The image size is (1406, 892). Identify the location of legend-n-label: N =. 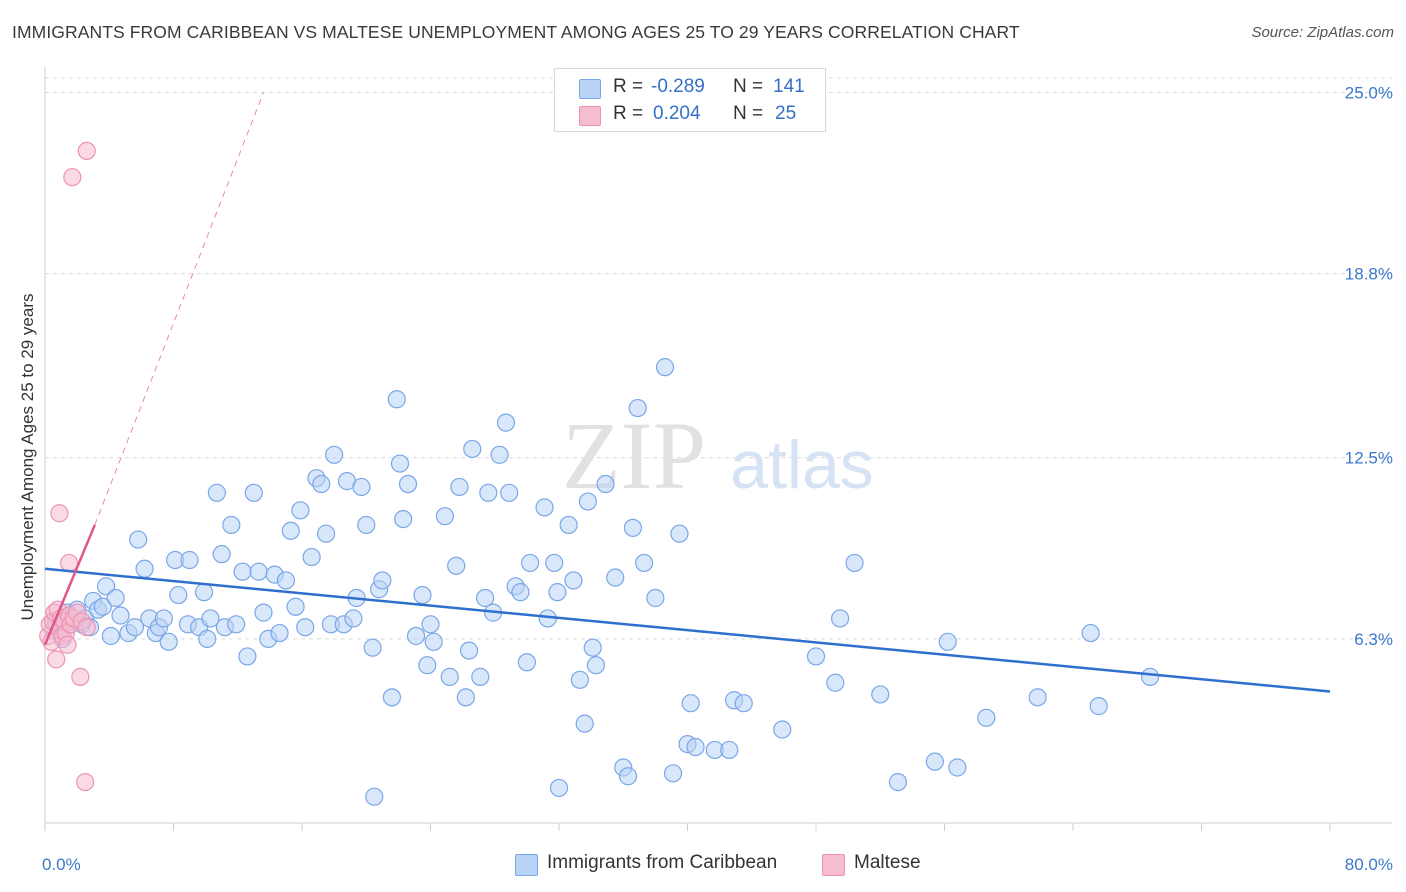
(748, 113).